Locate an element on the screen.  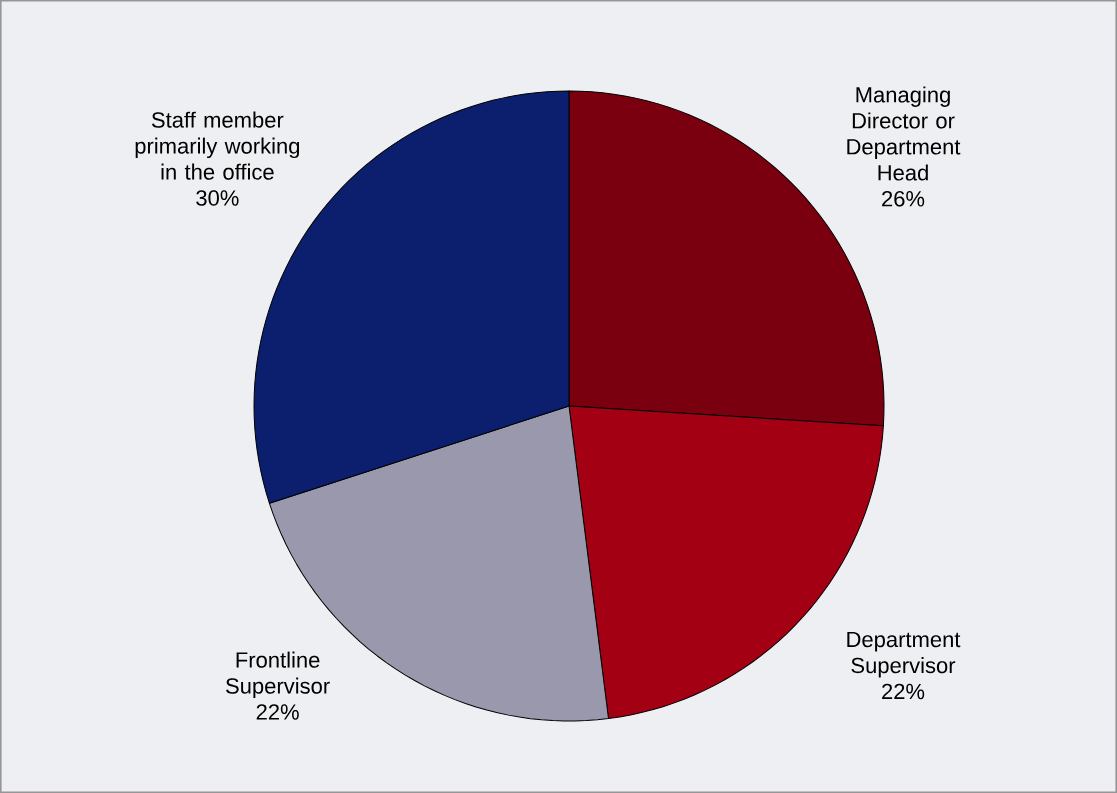
slice-label: Frontline Supervisor is located at coordinates (278, 675).